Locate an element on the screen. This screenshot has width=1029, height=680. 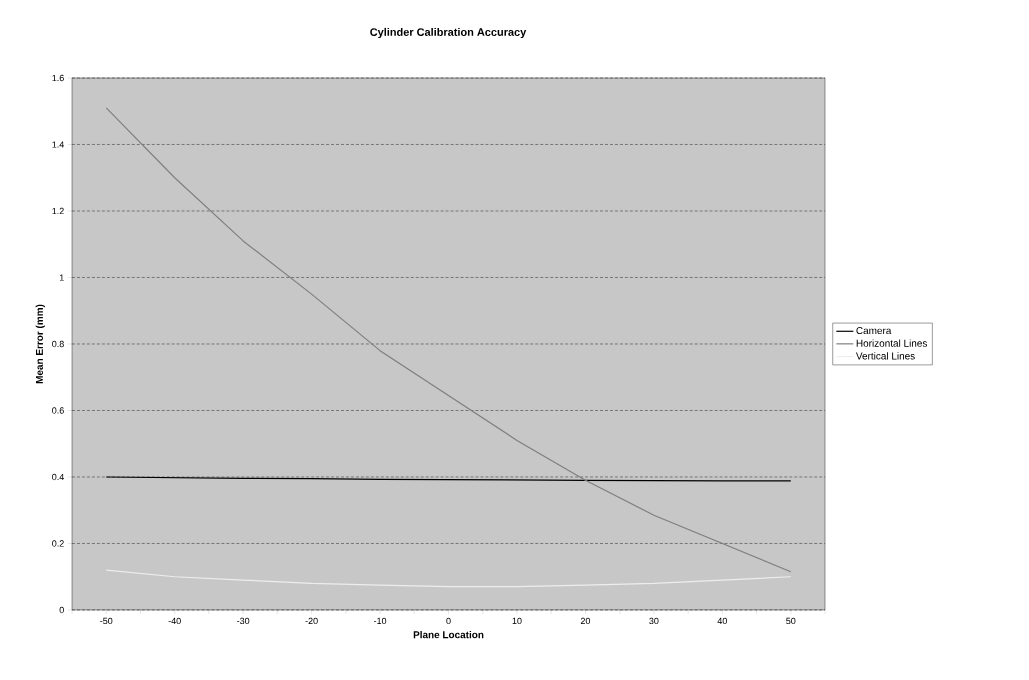
y-tick-label: 0.6 is located at coordinates (58, 410).